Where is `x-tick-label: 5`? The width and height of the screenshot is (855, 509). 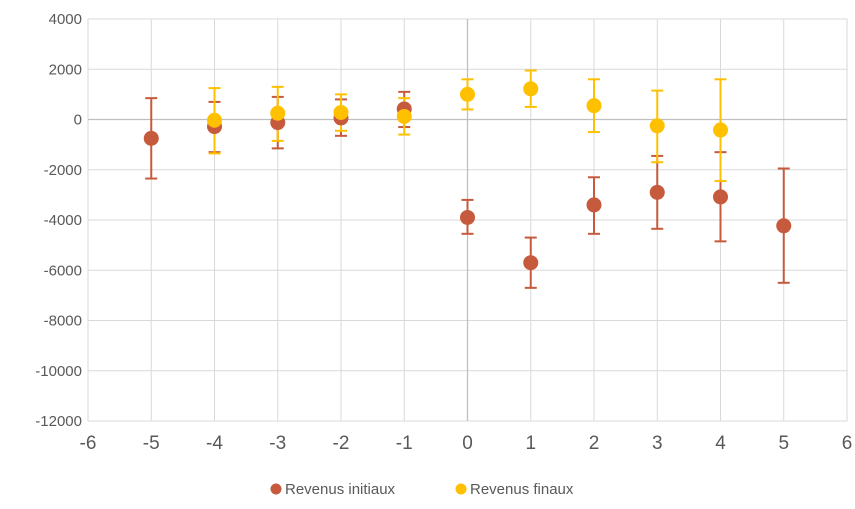 x-tick-label: 5 is located at coordinates (783, 443).